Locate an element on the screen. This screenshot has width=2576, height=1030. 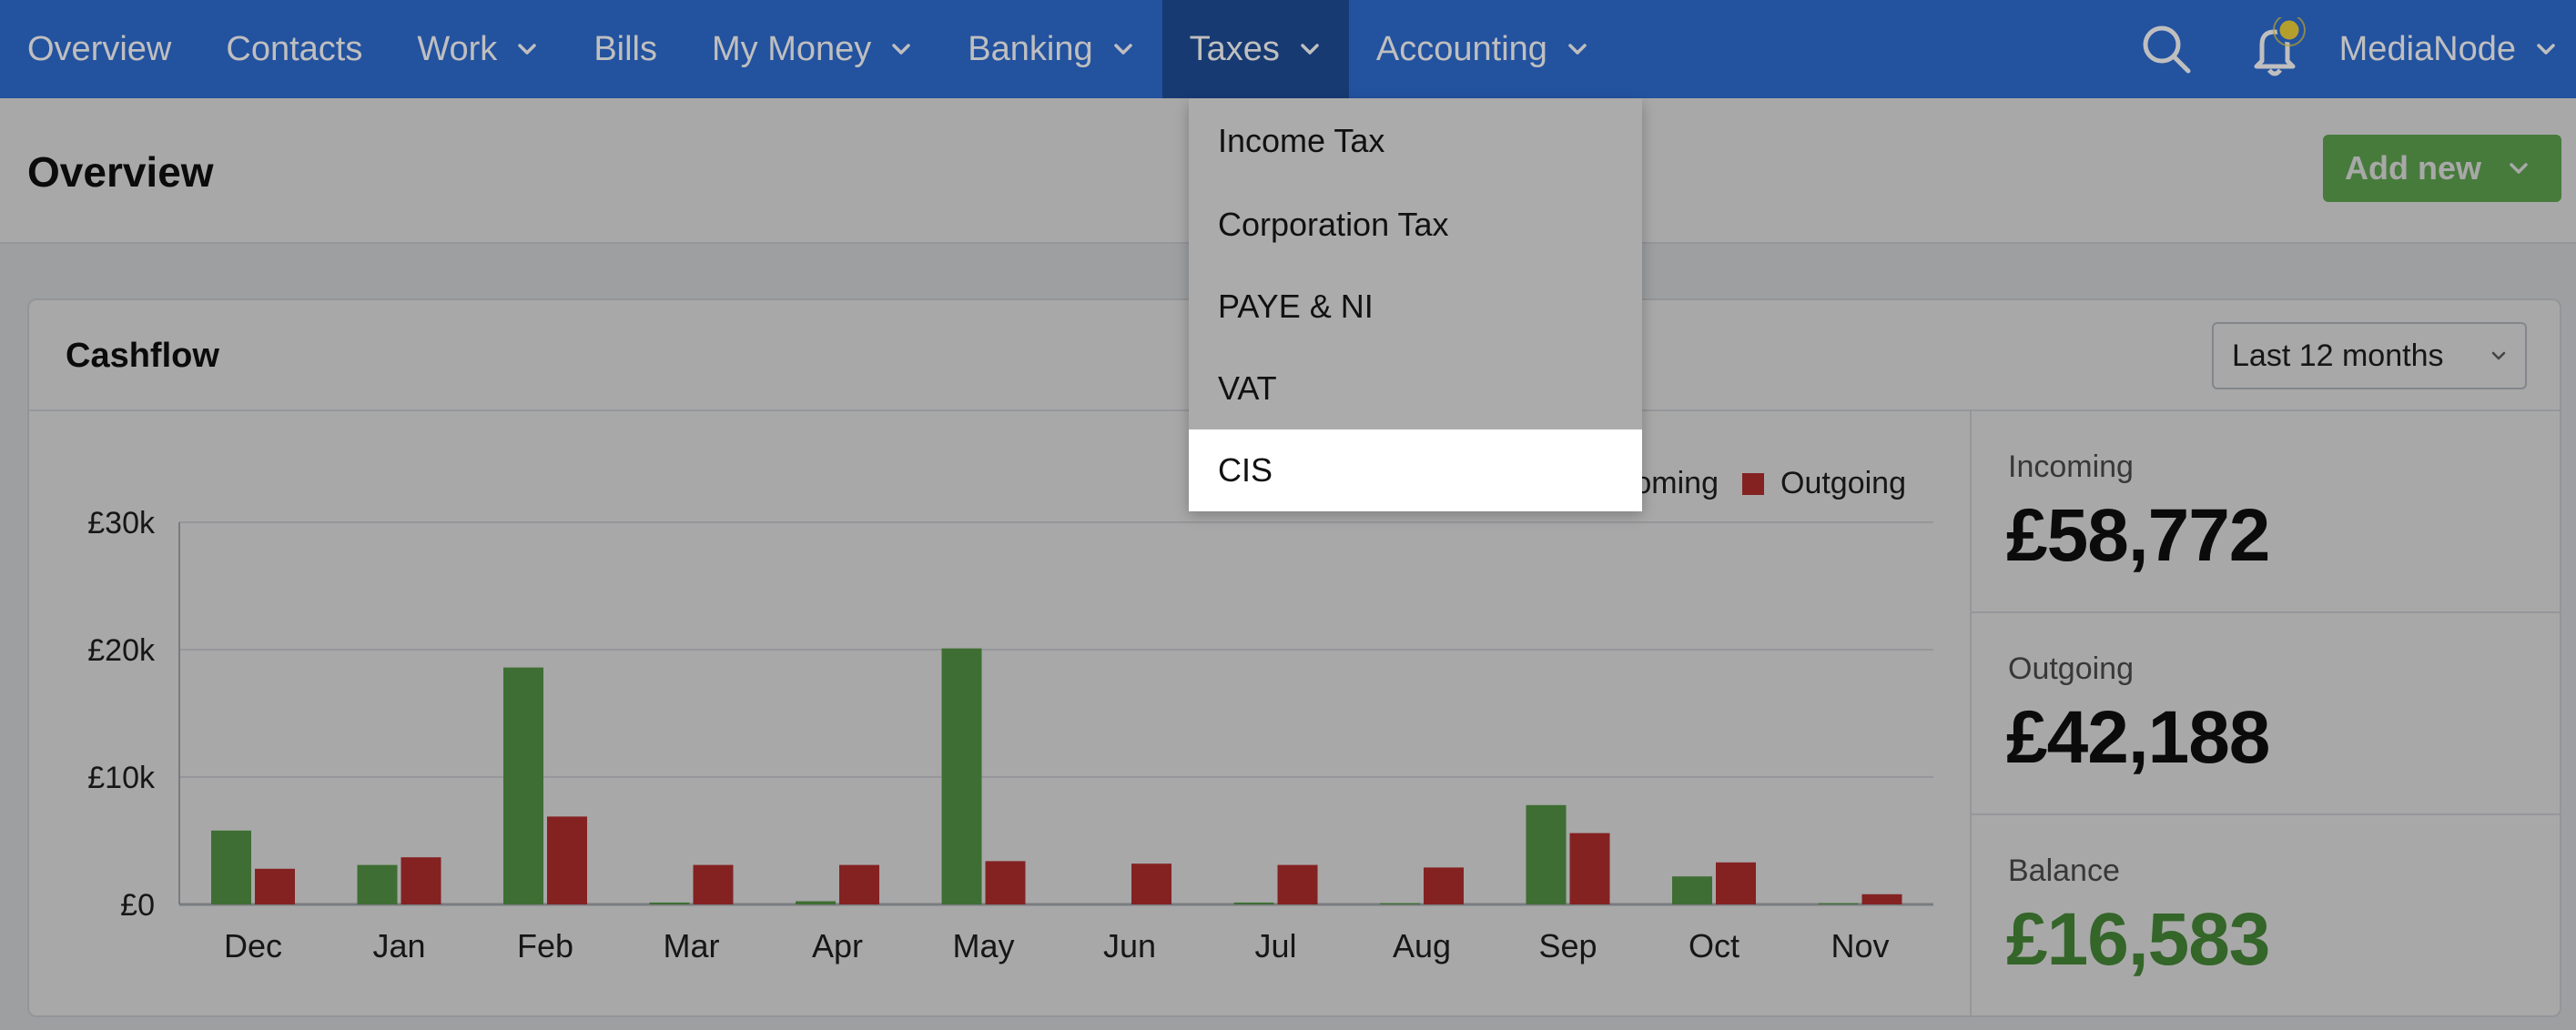
bar-incoming-may is located at coordinates (961, 776).